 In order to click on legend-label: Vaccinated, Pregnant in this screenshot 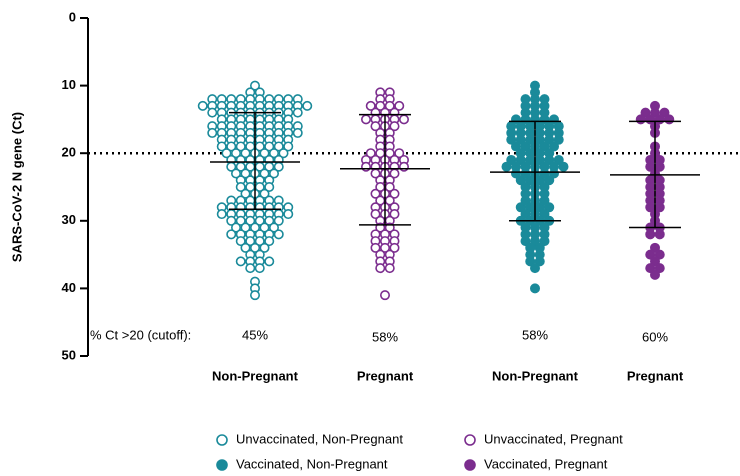, I will do `click(546, 463)`.